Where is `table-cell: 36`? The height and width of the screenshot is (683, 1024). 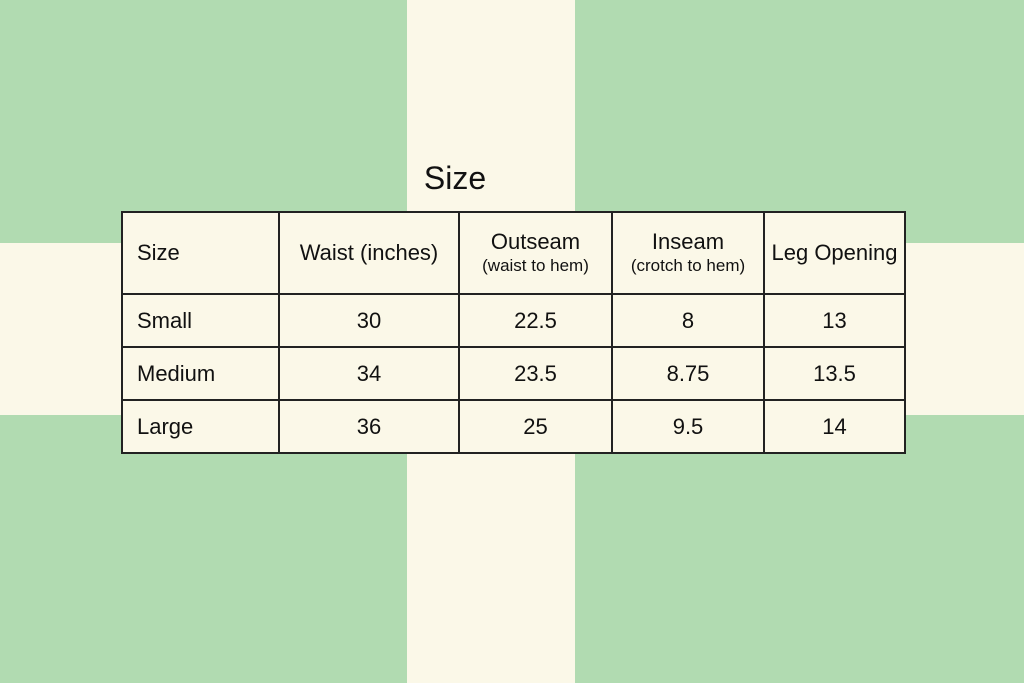
table-cell: 36 is located at coordinates (369, 426).